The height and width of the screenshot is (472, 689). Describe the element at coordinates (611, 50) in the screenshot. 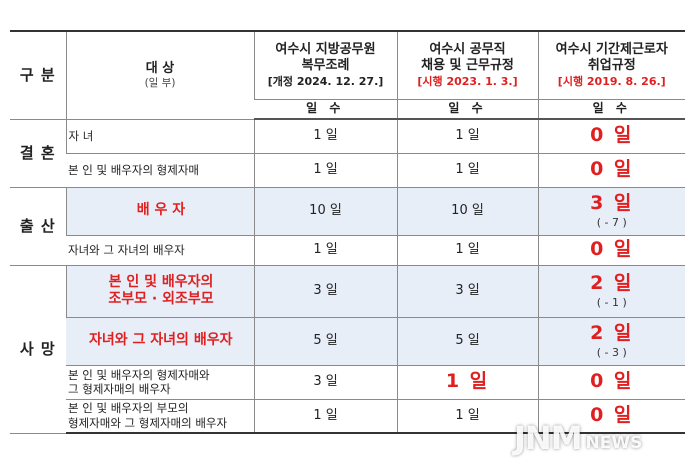

I see `col3-header-line1: 여수시 기간제근로자` at that location.